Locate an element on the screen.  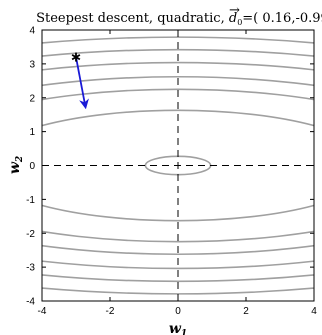
x-axis-label-main: w is located at coordinates (175, 328).